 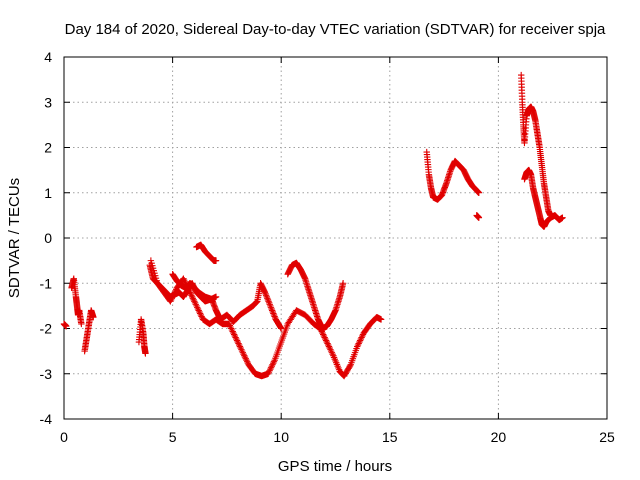 I want to click on y-axis-label: SDTVAR / TECUs, so click(x=14, y=238).